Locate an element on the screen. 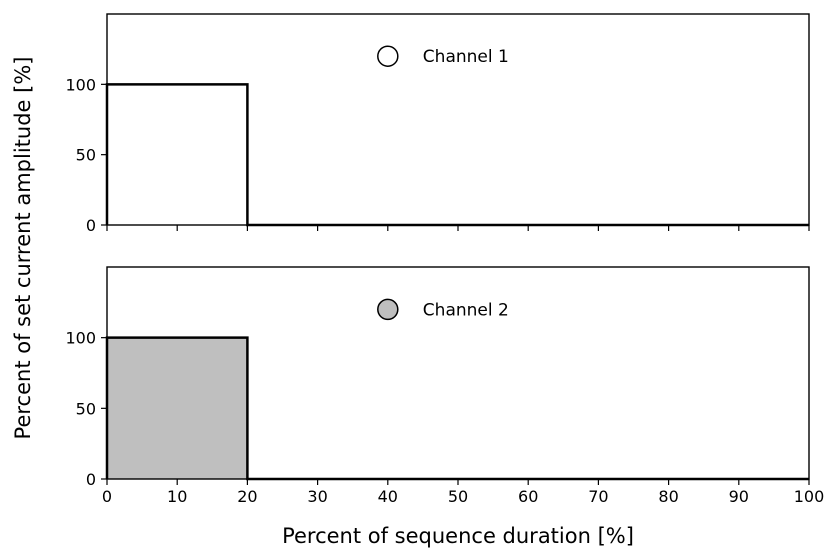 The image size is (833, 548). x-tick-label: 30 is located at coordinates (317, 496).